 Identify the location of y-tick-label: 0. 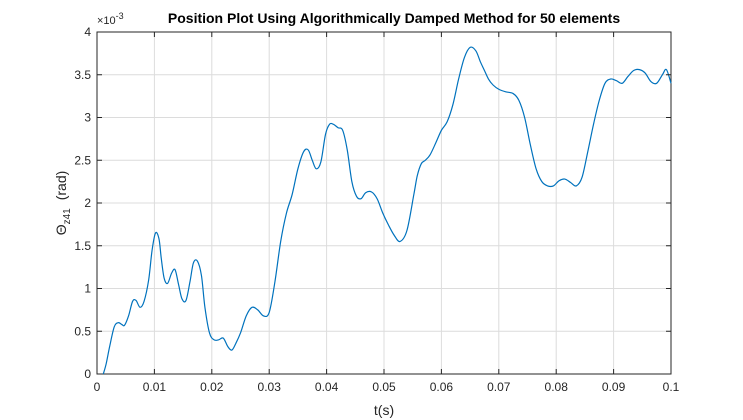
(87, 374).